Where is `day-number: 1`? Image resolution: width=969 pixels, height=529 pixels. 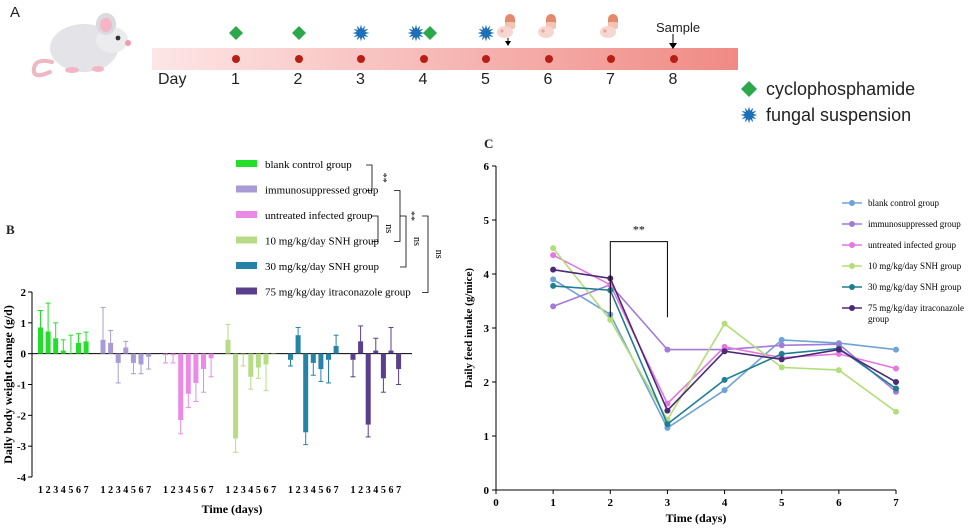 day-number: 1 is located at coordinates (235, 79).